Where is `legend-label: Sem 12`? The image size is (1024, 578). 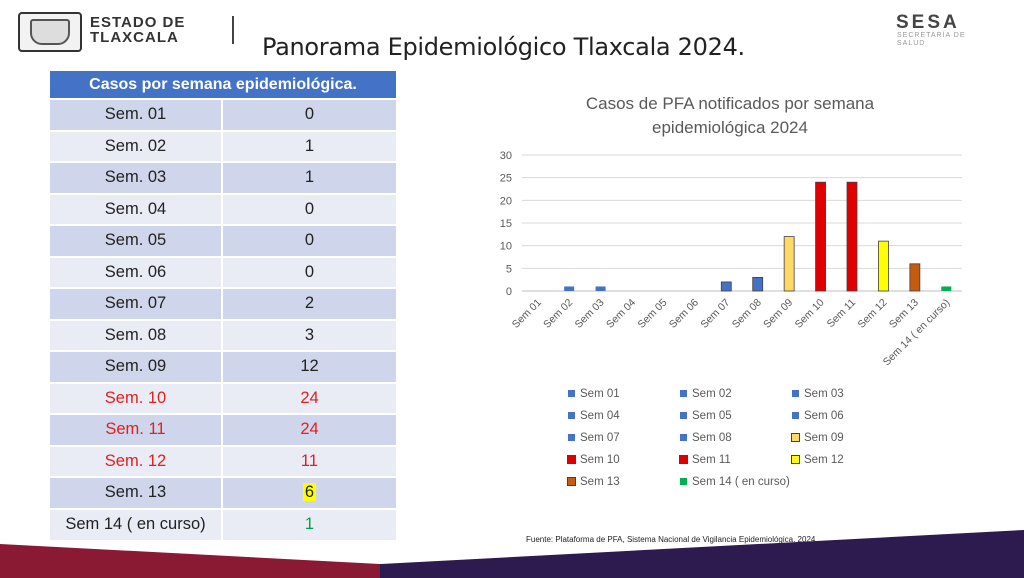
legend-label: Sem 12 is located at coordinates (824, 460).